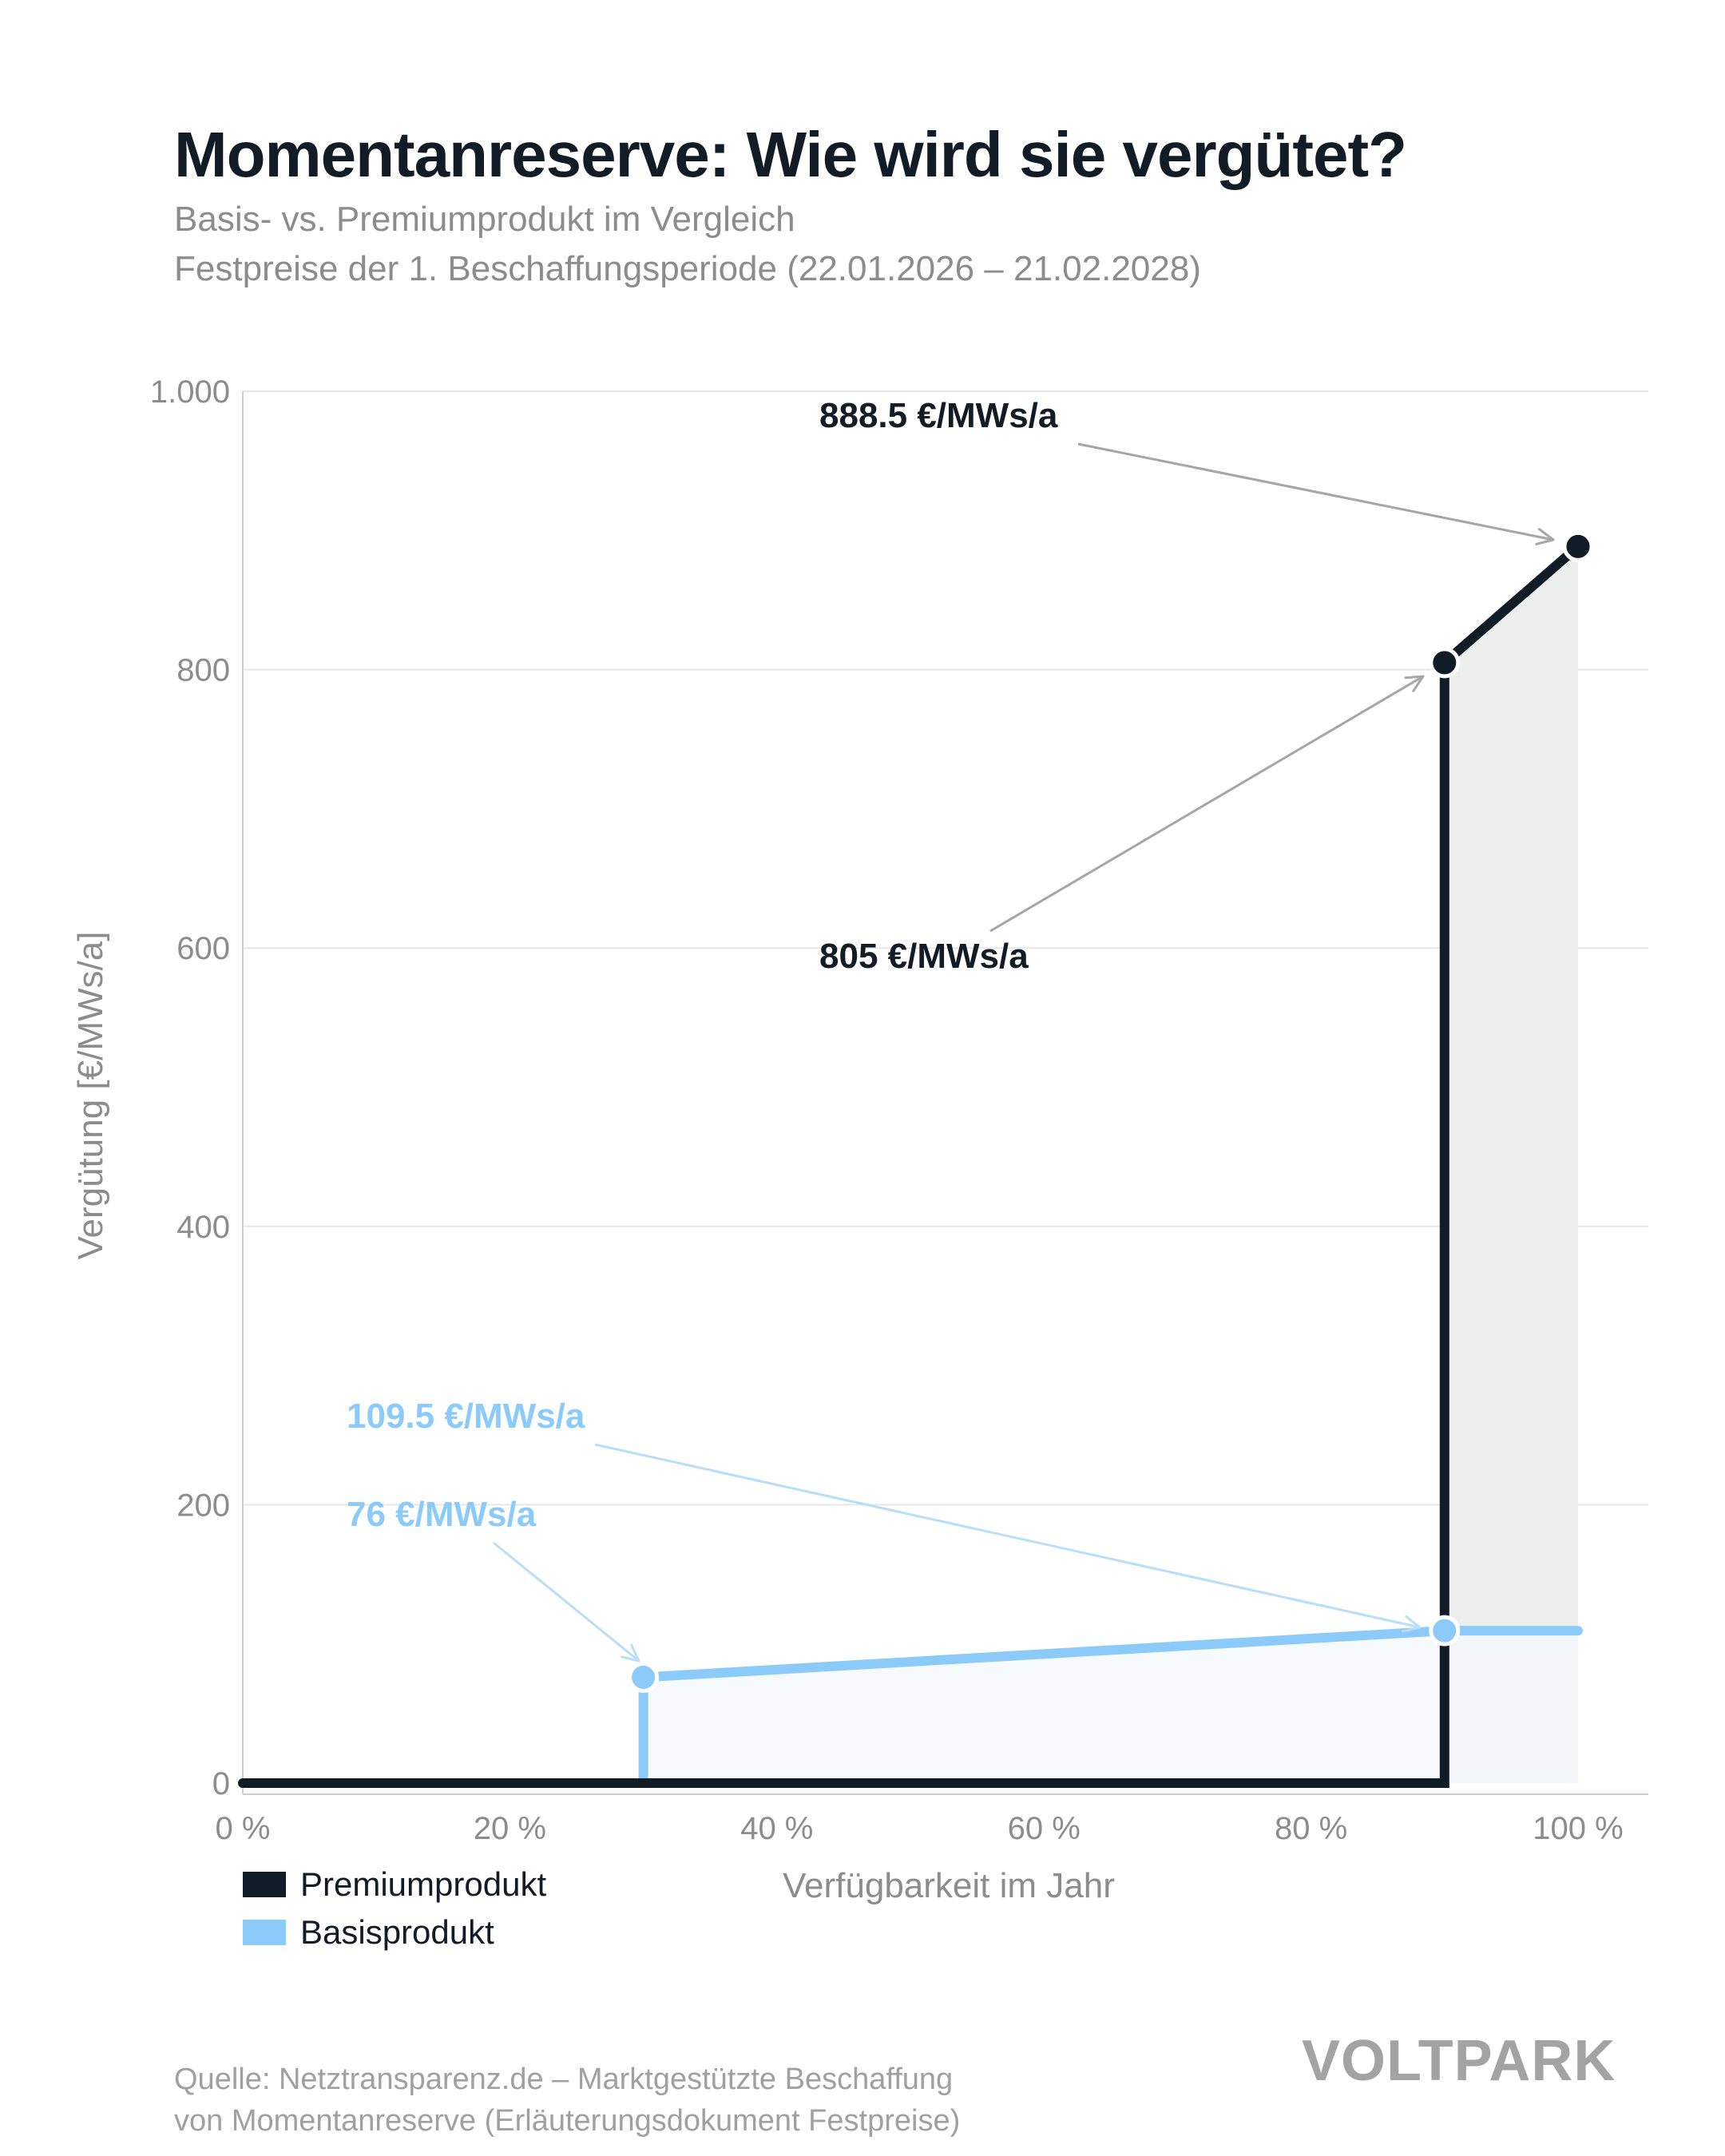  What do you see at coordinates (466, 1416) in the screenshot?
I see `annotation-label: 109.5 €/MWs/a` at bounding box center [466, 1416].